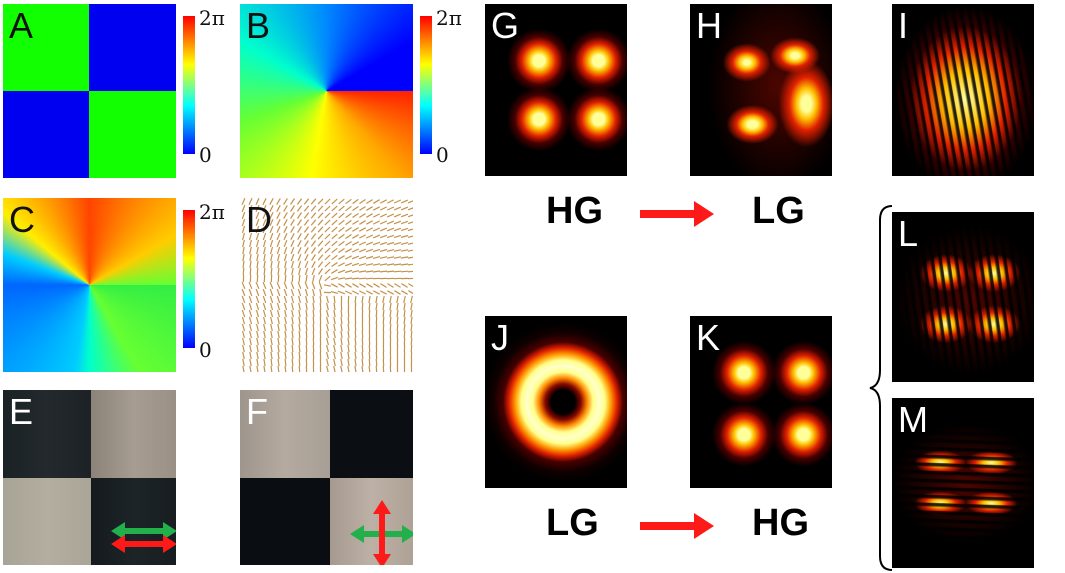 This screenshot has height=573, width=1065. I want to click on panel-label-i: I, so click(903, 25).